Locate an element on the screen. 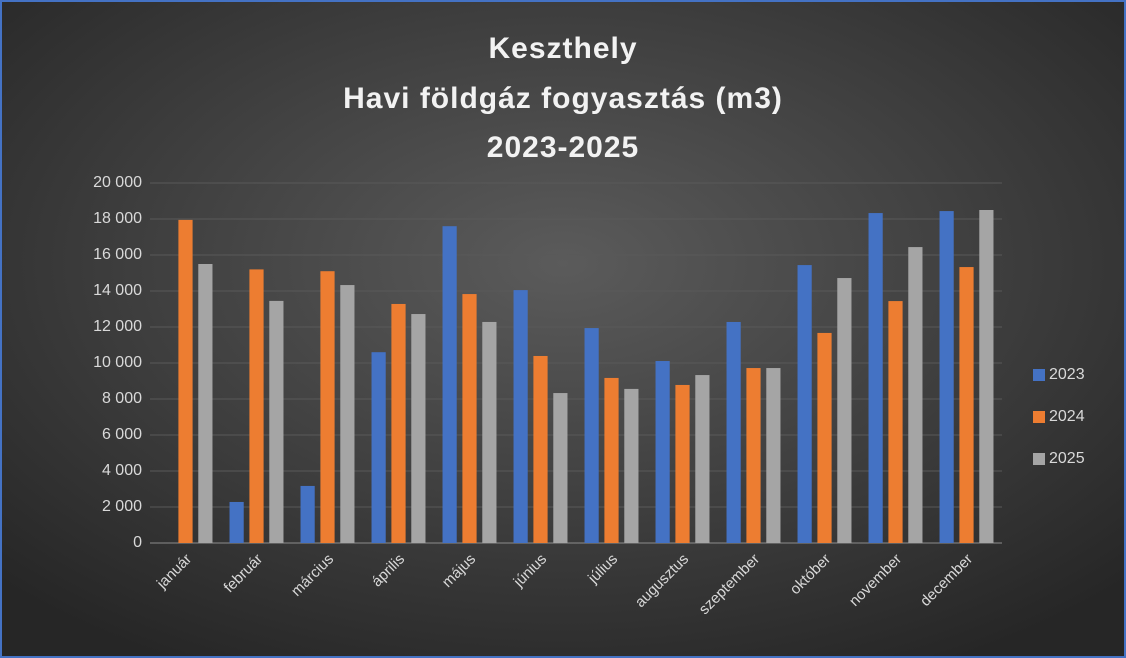 Image resolution: width=1126 pixels, height=658 pixels. y-tick-label: 16 000 is located at coordinates (117, 254).